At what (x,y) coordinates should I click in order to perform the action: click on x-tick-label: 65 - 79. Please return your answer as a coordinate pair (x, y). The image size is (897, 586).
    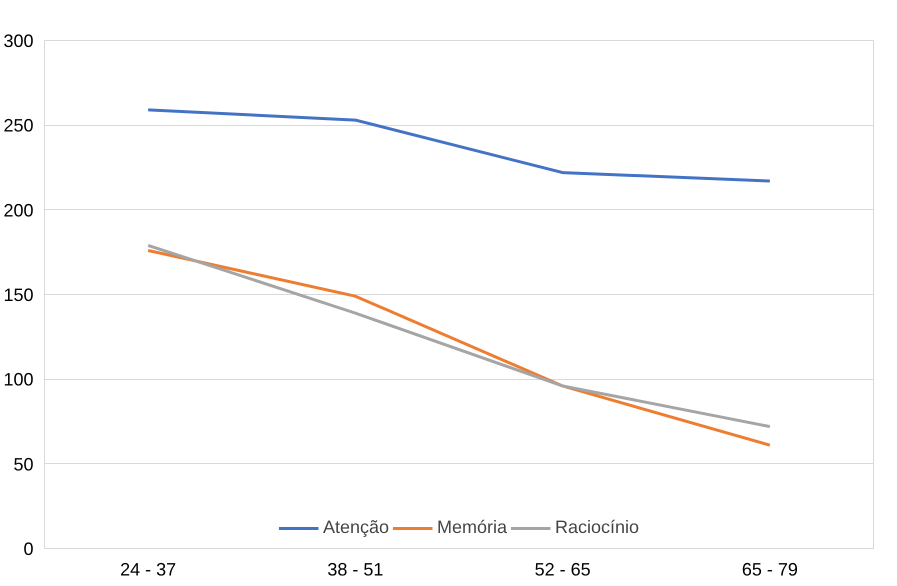
    Looking at the image, I should click on (770, 570).